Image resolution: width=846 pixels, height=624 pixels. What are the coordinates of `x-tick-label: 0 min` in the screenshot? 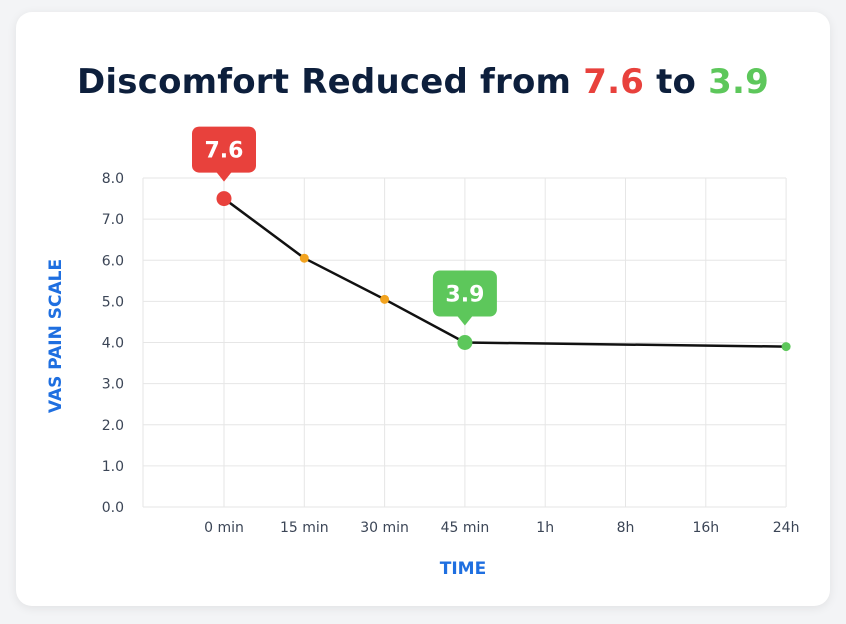 It's located at (224, 528).